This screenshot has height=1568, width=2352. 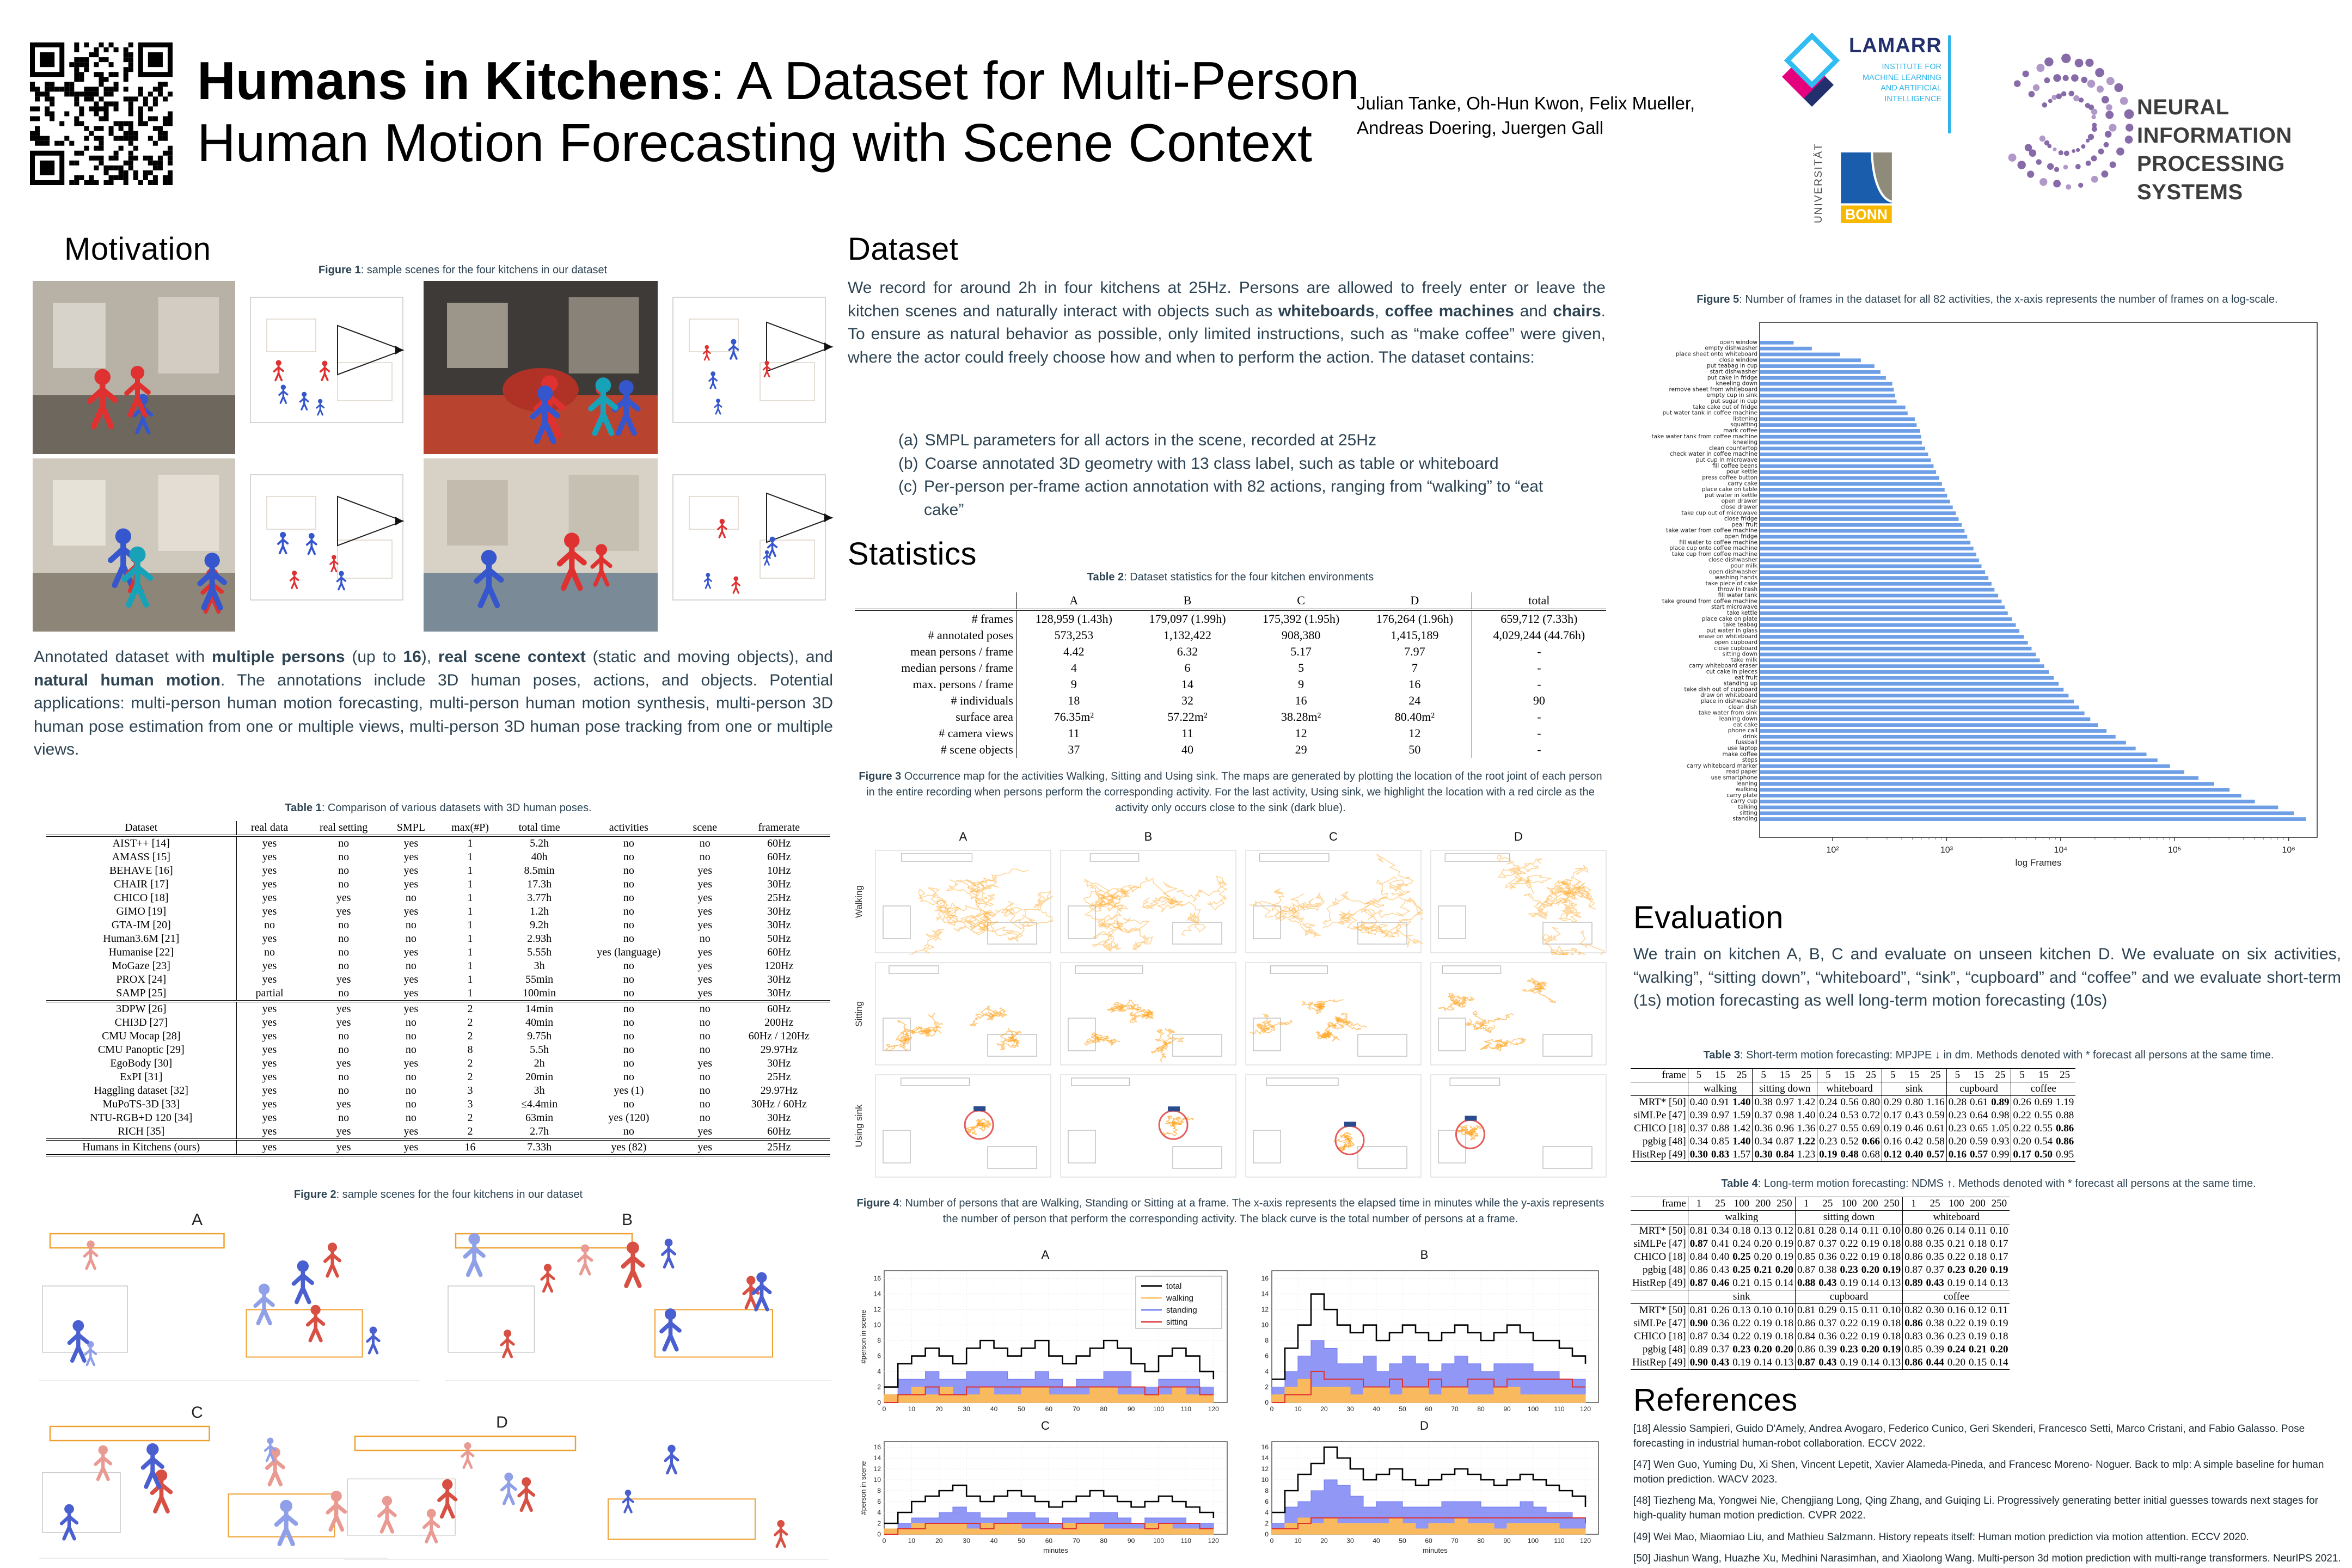 What do you see at coordinates (1763, 1141) in the screenshot?
I see `cell: 0.34` at bounding box center [1763, 1141].